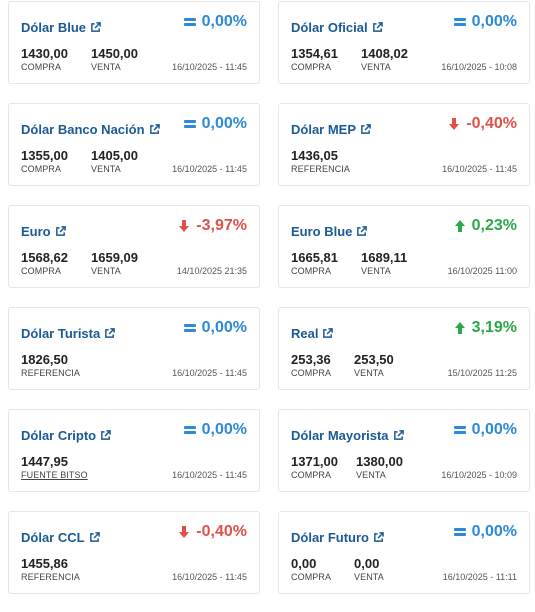 Image resolution: width=535 pixels, height=612 pixels. What do you see at coordinates (384, 53) in the screenshot?
I see `sell-value: 1408,02` at bounding box center [384, 53].